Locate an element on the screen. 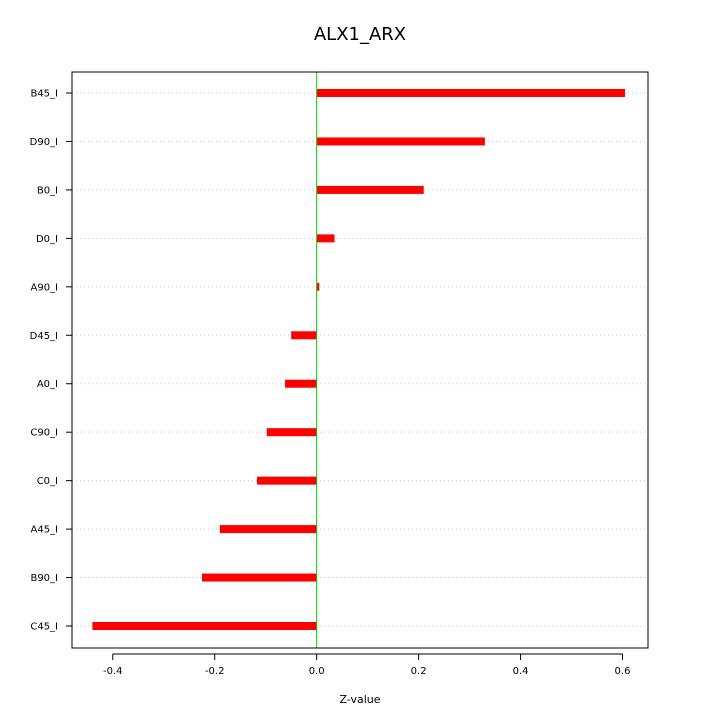 This screenshot has height=725, width=720. y-tick-label: A90_I is located at coordinates (44, 287).